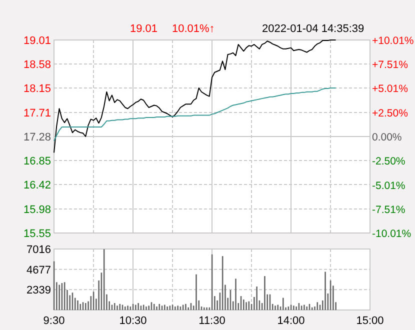  I want to click on y2-tick-label: -2.50%, so click(389, 162).